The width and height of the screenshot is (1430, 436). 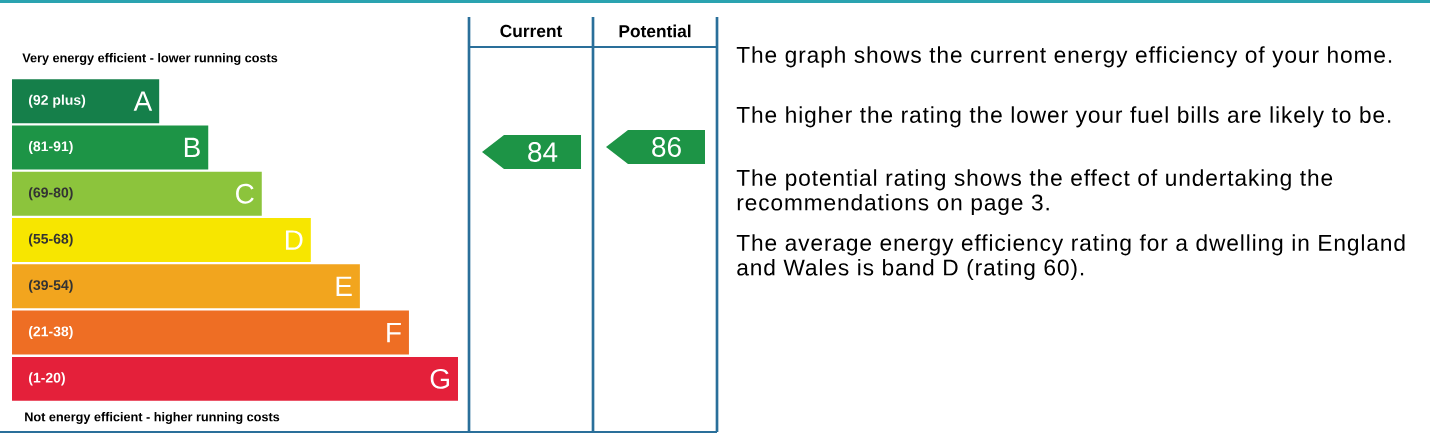 What do you see at coordinates (1070, 257) in the screenshot?
I see `text: The average energy efficiency rating for a dwelling in England and Wales is band D (rating 60).` at bounding box center [1070, 257].